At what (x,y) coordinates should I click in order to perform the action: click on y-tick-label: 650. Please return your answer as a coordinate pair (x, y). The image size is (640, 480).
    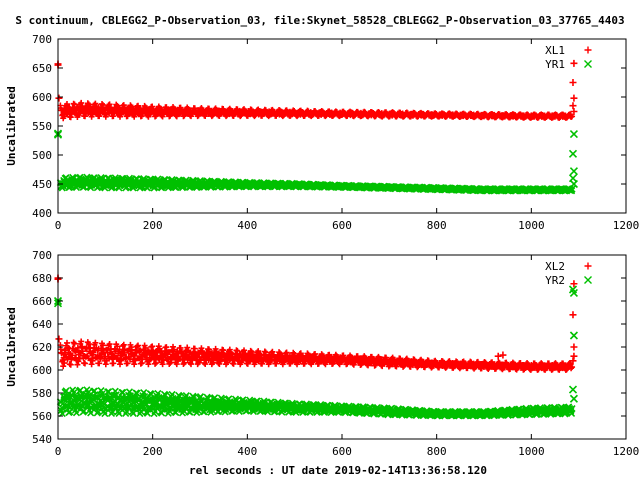
    Looking at the image, I should click on (42, 68).